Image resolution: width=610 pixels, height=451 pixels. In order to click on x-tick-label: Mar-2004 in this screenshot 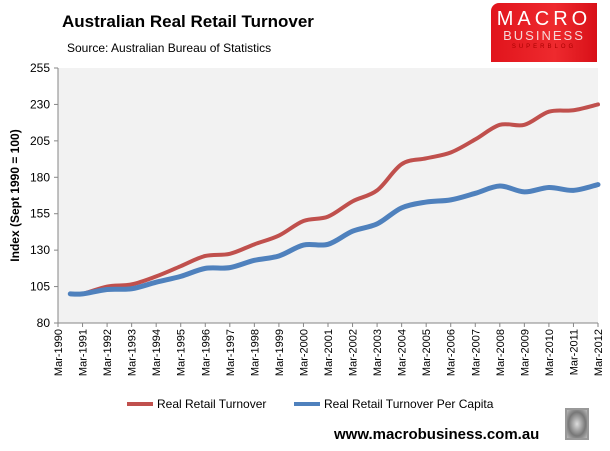, I will do `click(403, 352)`.